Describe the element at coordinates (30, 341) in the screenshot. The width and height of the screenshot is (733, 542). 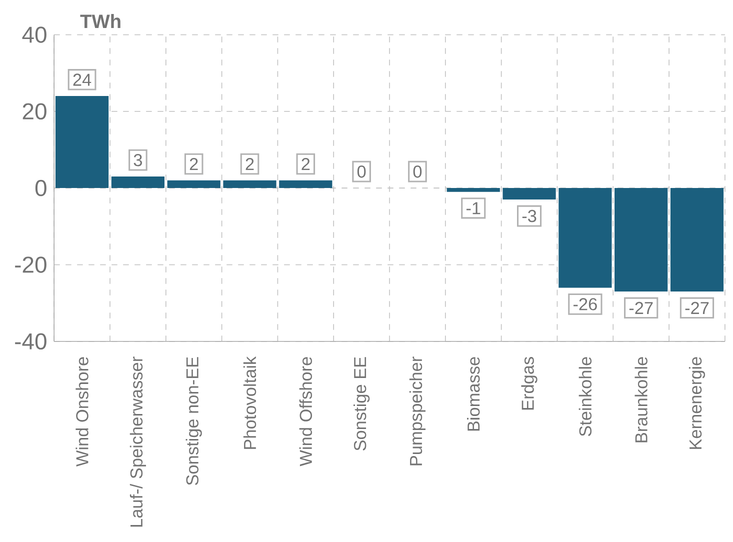
I see `y-tick-label: -40` at that location.